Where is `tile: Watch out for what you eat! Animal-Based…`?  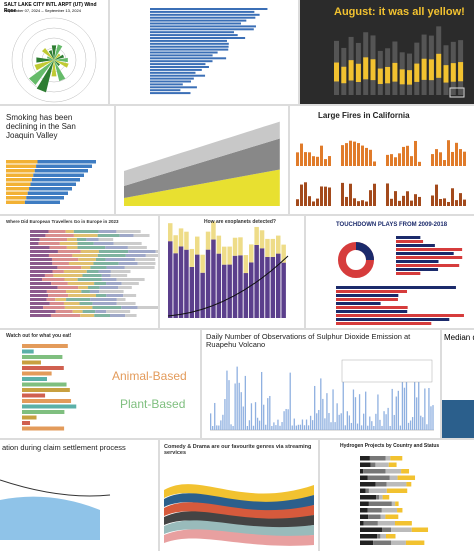
tile: Watch out for what you eat! Animal-Based… is located at coordinates (100, 384).